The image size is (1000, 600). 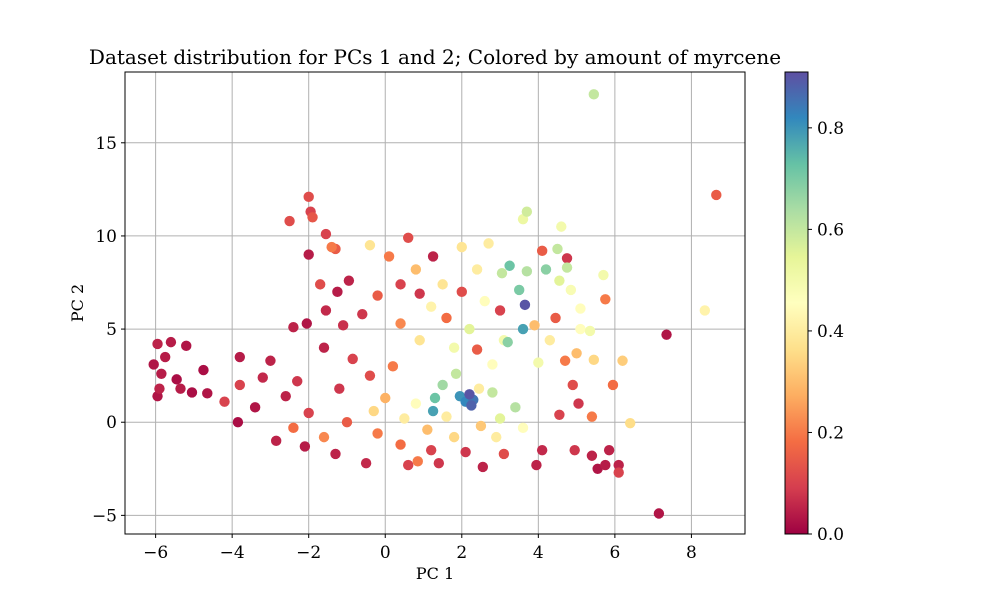 What do you see at coordinates (308, 553) in the screenshot?
I see `x-tick-label: −2` at bounding box center [308, 553].